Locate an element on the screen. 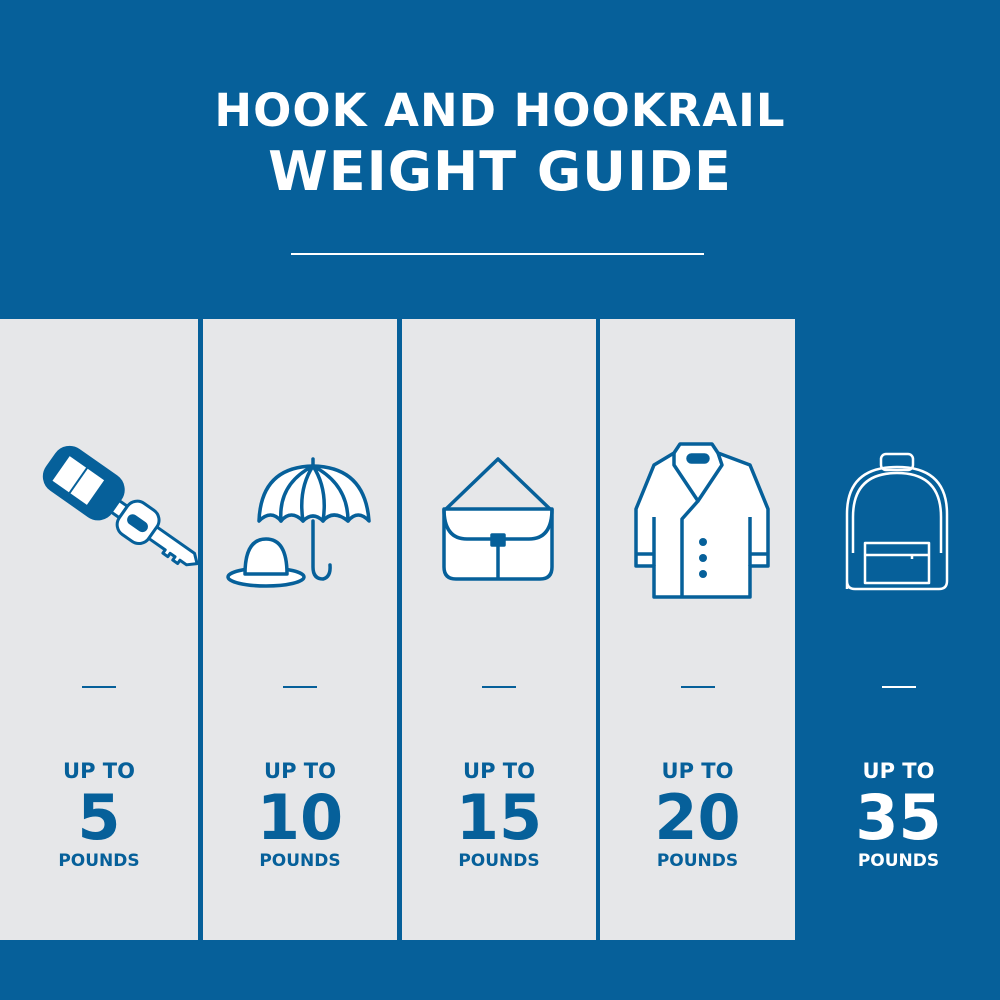  weight-item-15: UP TO 15 POUNDS is located at coordinates (499, 629).